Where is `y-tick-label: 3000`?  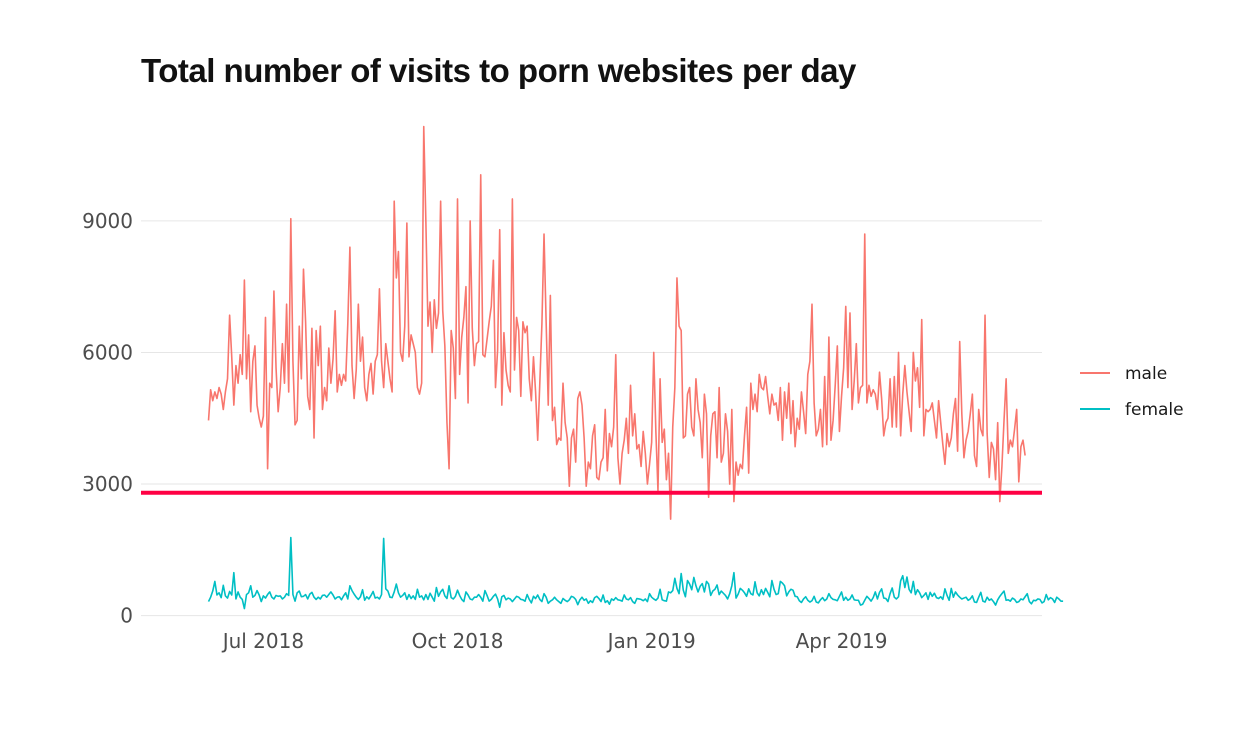 y-tick-label: 3000 is located at coordinates (107, 484).